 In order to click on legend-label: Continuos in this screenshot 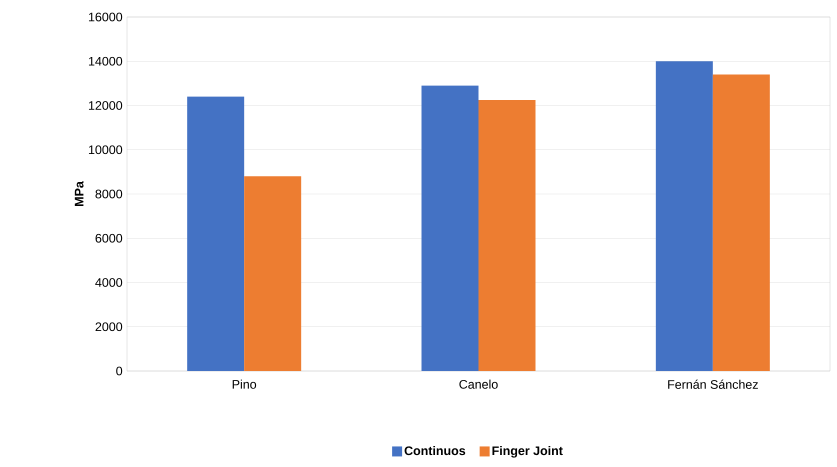, I will do `click(435, 451)`.